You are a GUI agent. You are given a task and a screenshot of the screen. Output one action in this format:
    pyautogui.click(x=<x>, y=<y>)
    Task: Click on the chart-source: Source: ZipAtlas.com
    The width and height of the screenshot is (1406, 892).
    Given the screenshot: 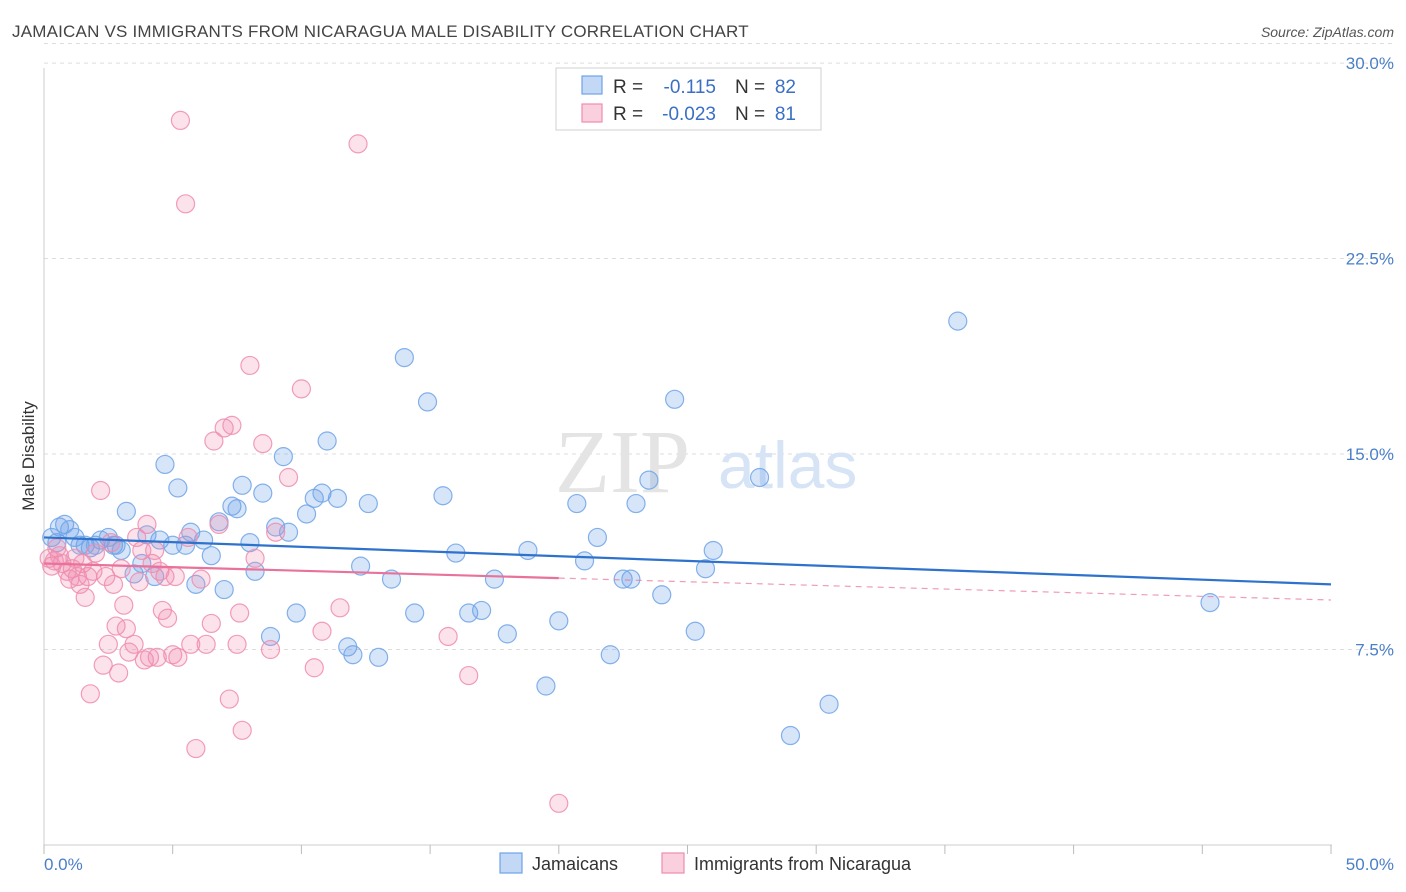 What is the action you would take?
    pyautogui.click(x=1327, y=32)
    